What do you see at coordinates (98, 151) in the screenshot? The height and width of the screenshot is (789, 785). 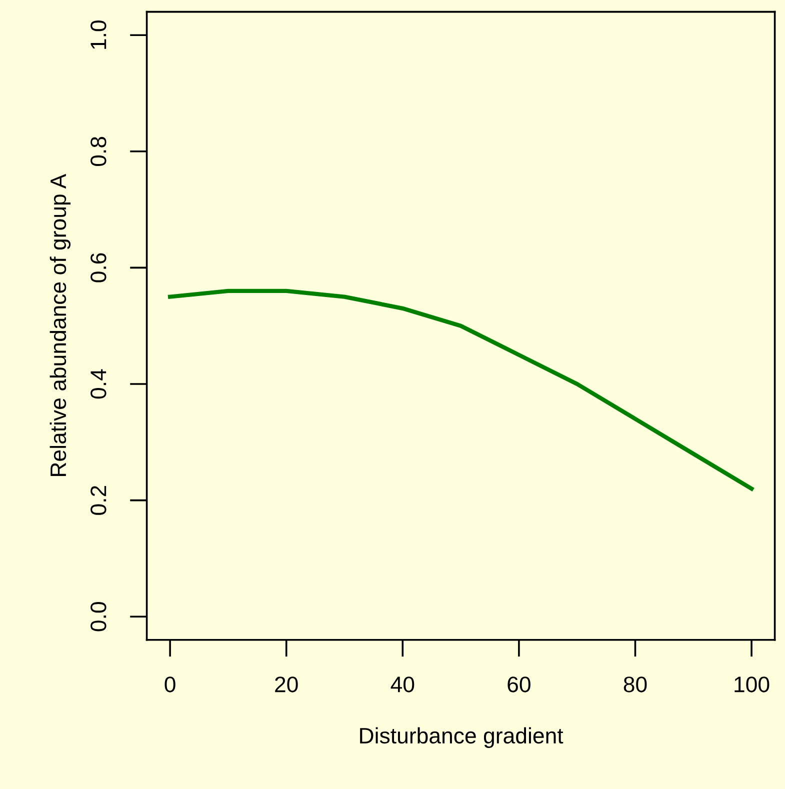 I see `y-tick-label: 0.8` at bounding box center [98, 151].